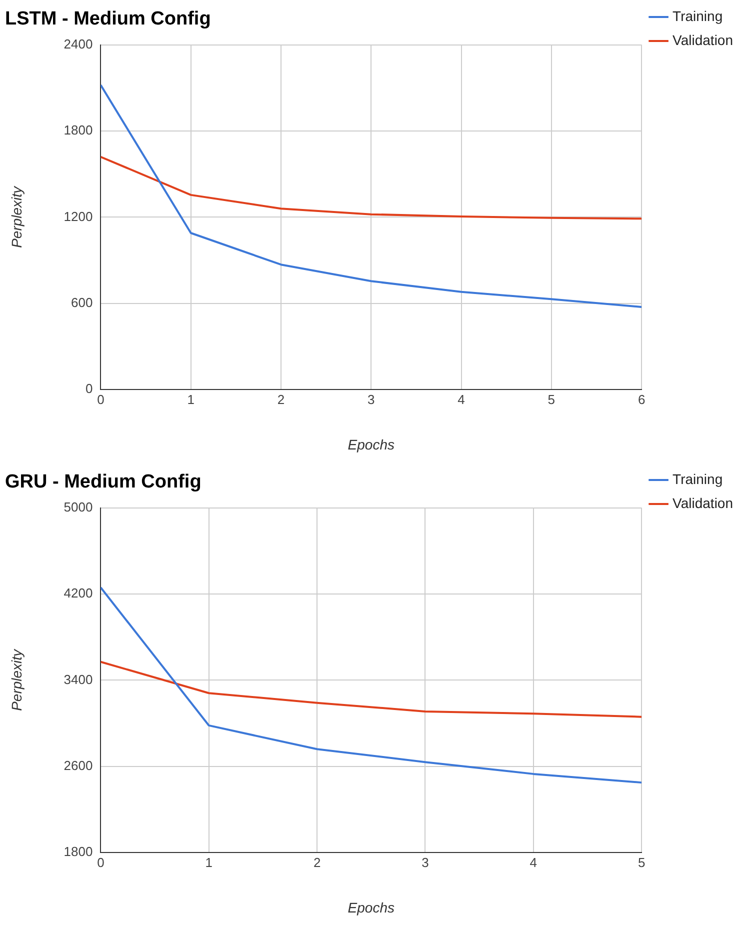 The width and height of the screenshot is (743, 926). What do you see at coordinates (82, 302) in the screenshot?
I see `y-tick-label: 600` at bounding box center [82, 302].